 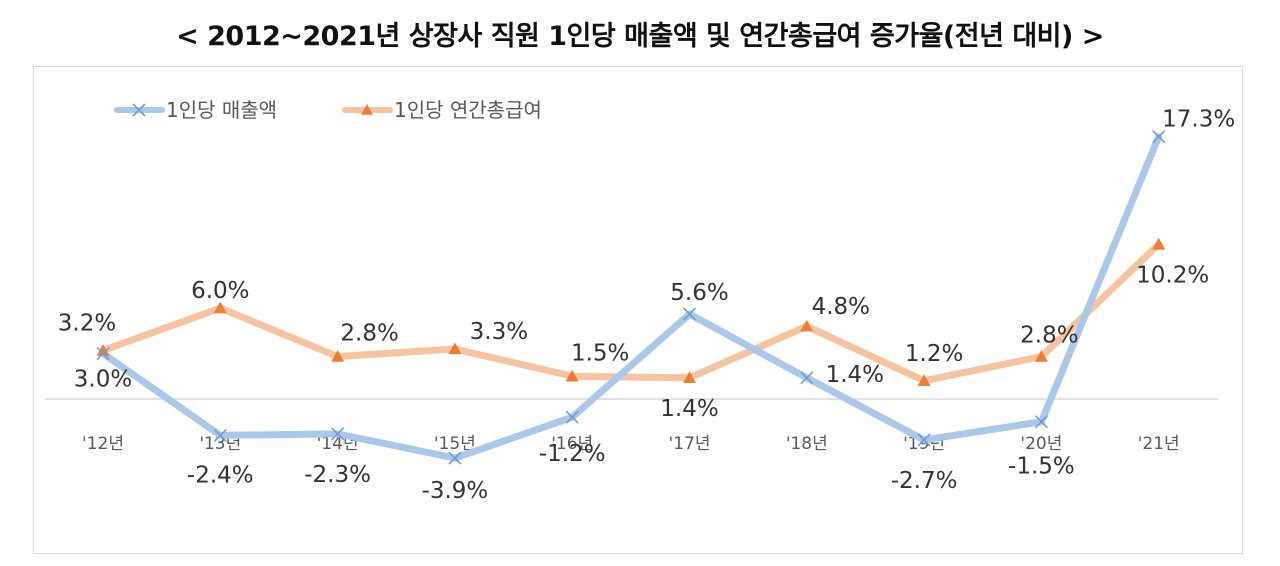 What do you see at coordinates (807, 444) in the screenshot?
I see `x-tick-label: '18년` at bounding box center [807, 444].